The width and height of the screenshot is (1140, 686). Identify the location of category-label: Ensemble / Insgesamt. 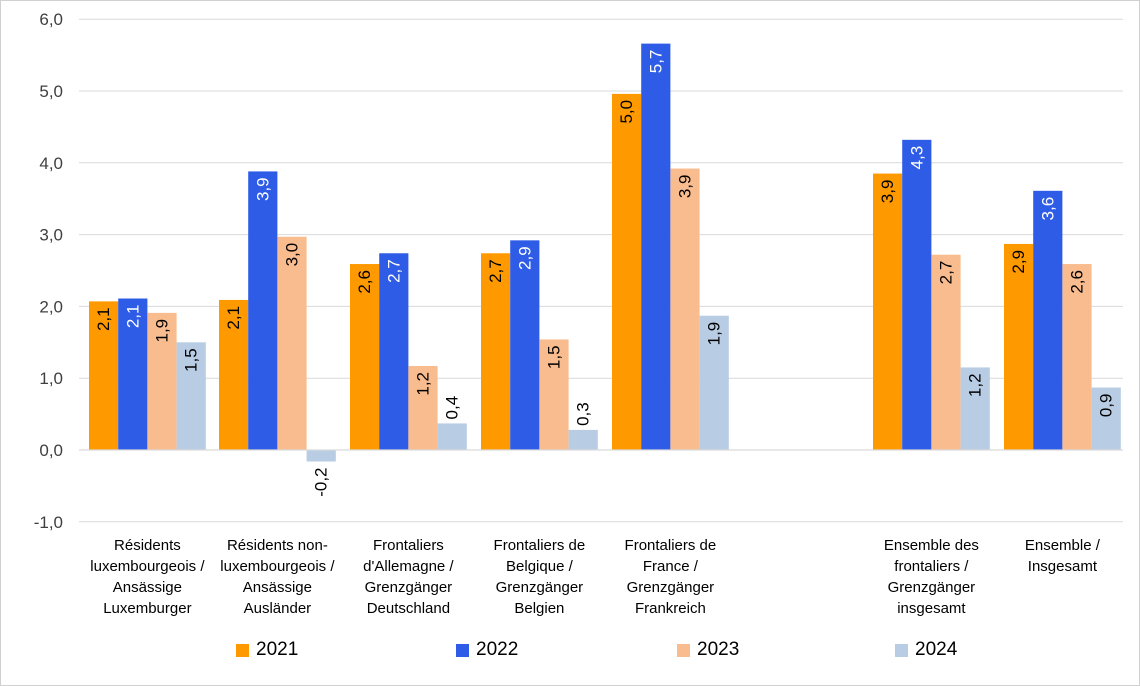
(1062, 556).